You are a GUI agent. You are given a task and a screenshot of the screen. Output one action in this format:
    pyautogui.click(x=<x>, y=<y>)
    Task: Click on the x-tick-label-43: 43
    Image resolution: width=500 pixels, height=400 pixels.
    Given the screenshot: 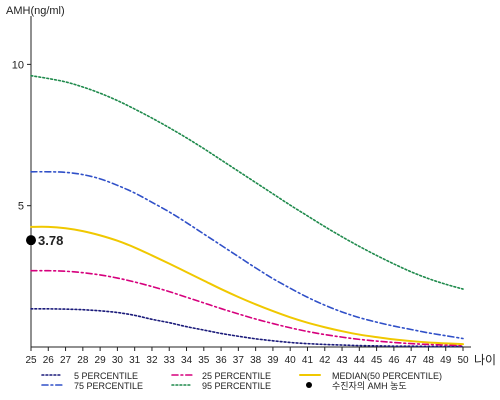 What is the action you would take?
    pyautogui.click(x=342, y=360)
    